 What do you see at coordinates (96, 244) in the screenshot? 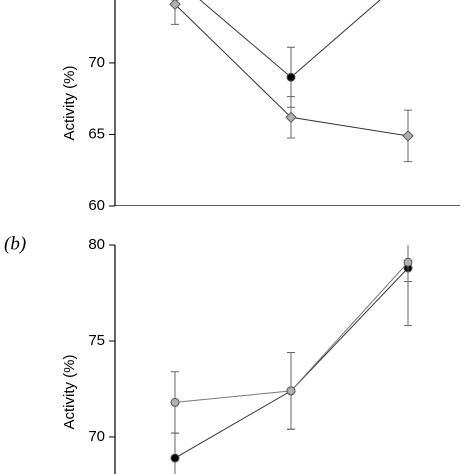
I see `y-tick-label: 80` at bounding box center [96, 244].